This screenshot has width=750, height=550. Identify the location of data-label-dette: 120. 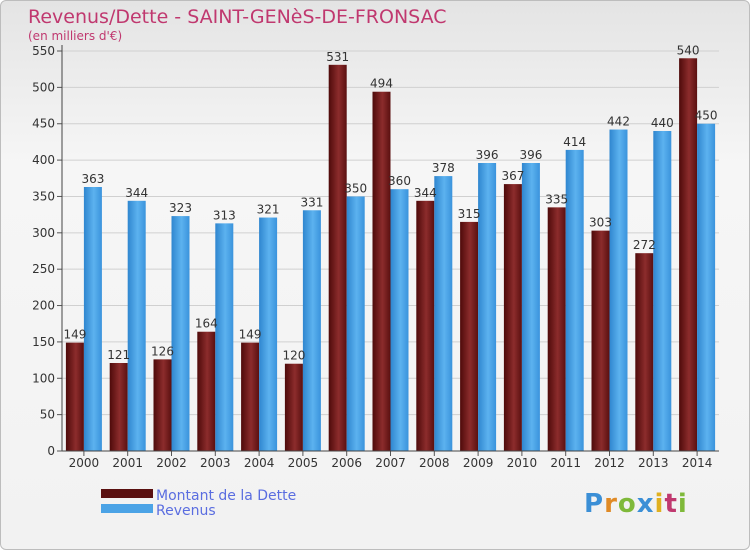
(293, 356).